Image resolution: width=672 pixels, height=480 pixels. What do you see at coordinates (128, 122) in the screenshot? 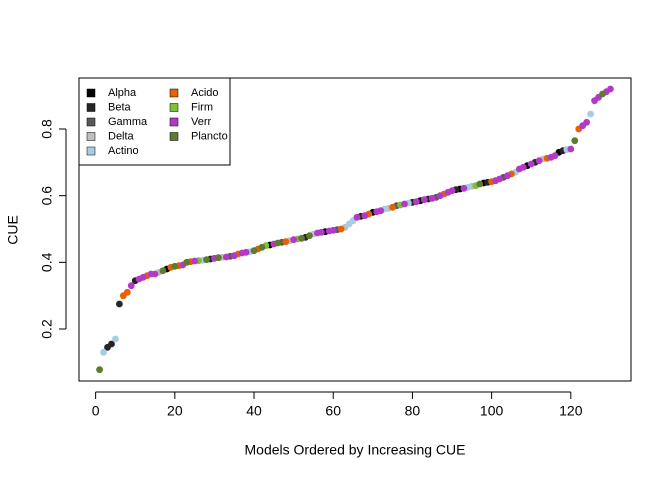
I see `legend-label: Gamma` at bounding box center [128, 122].